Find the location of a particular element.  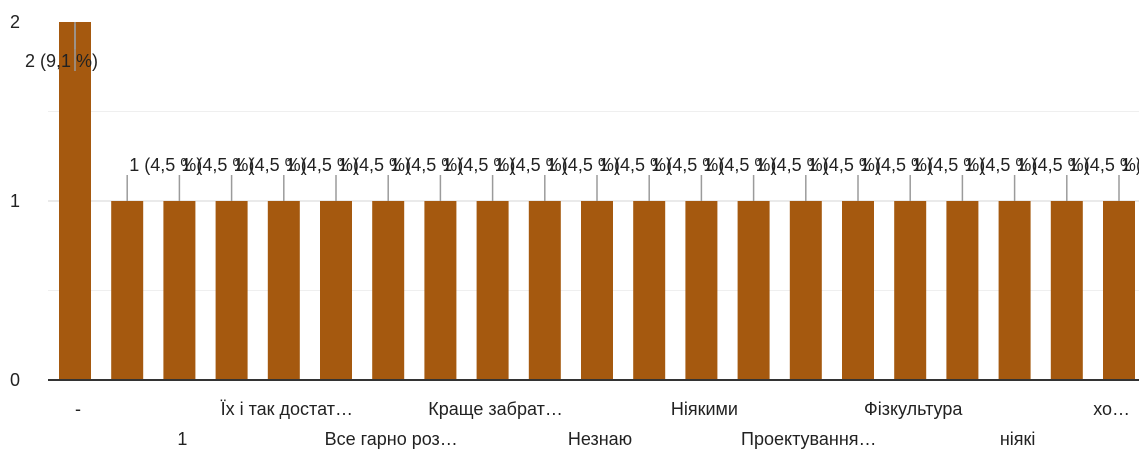

y-tick-label: 2 is located at coordinates (15, 22).